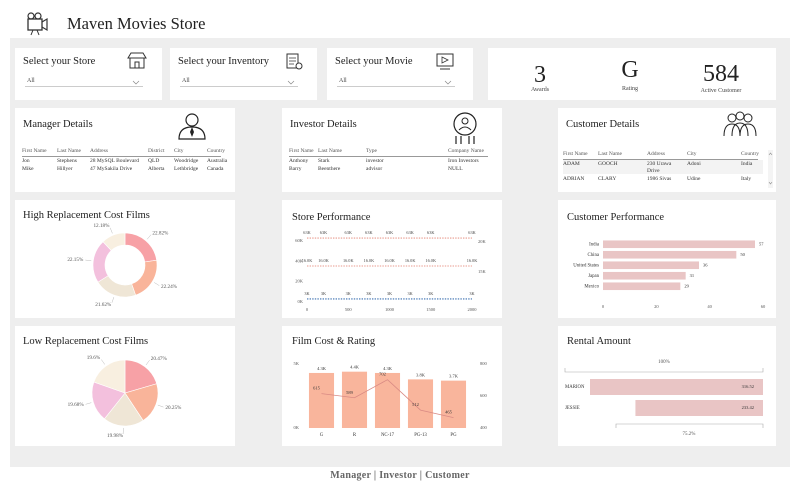 Image resolution: width=800 pixels, height=496 pixels. Describe the element at coordinates (136, 23) in the screenshot. I see `page-title: Maven Movies Store` at that location.